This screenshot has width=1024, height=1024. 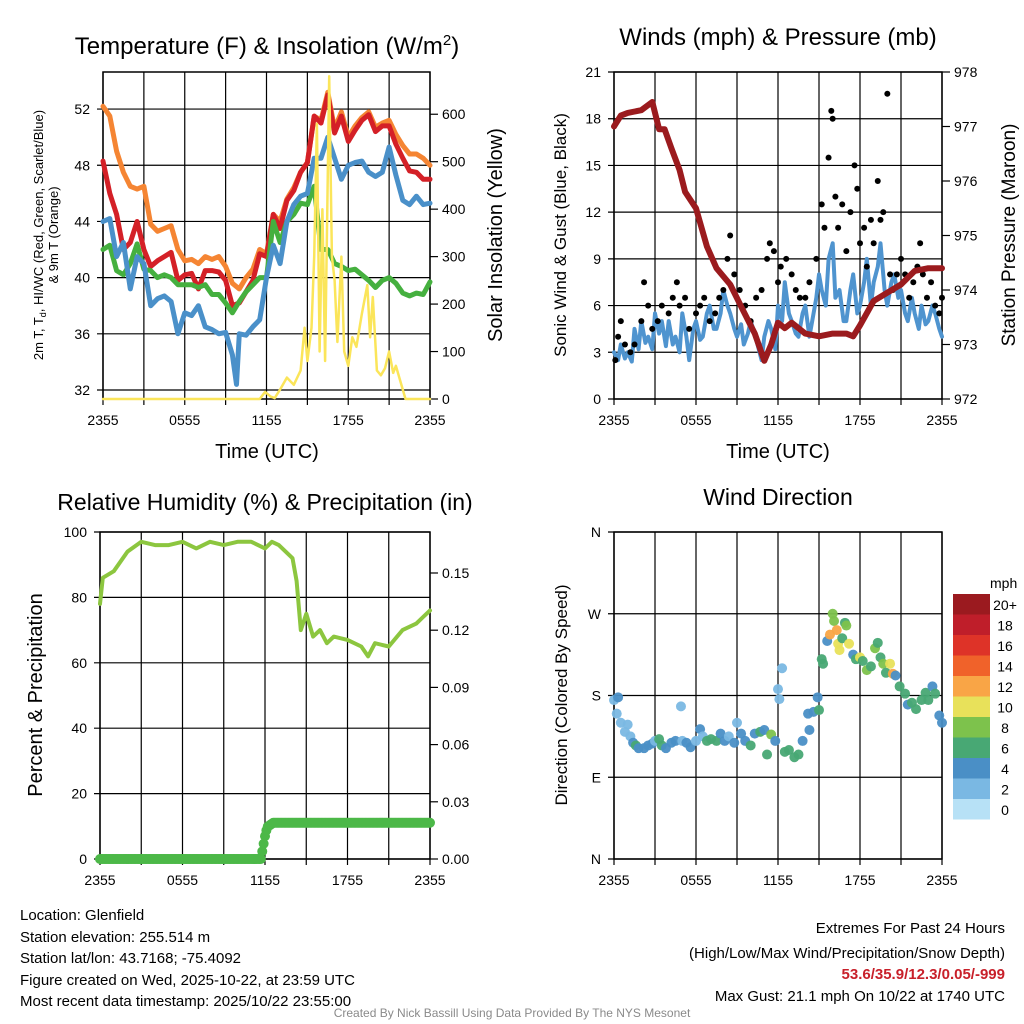 I want to click on right-tick-label: 976, so click(x=966, y=181).